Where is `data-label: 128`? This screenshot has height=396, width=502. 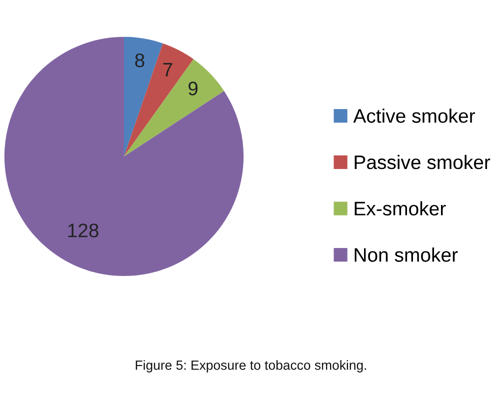
data-label: 128 is located at coordinates (83, 231).